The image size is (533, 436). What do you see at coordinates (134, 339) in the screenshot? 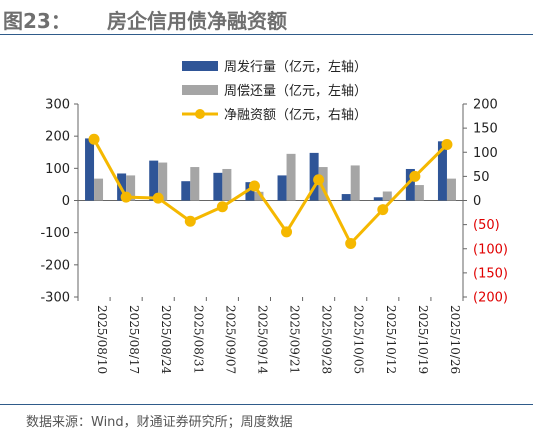
I see `x-tick-label: 2025/08/17` at bounding box center [134, 339].